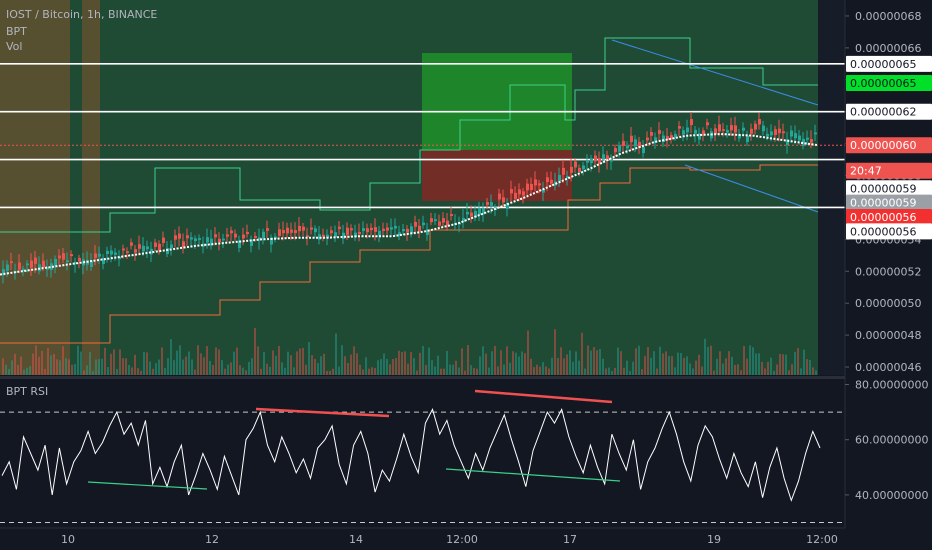  What do you see at coordinates (570, 539) in the screenshot?
I see `time-tick-label: 17` at bounding box center [570, 539].